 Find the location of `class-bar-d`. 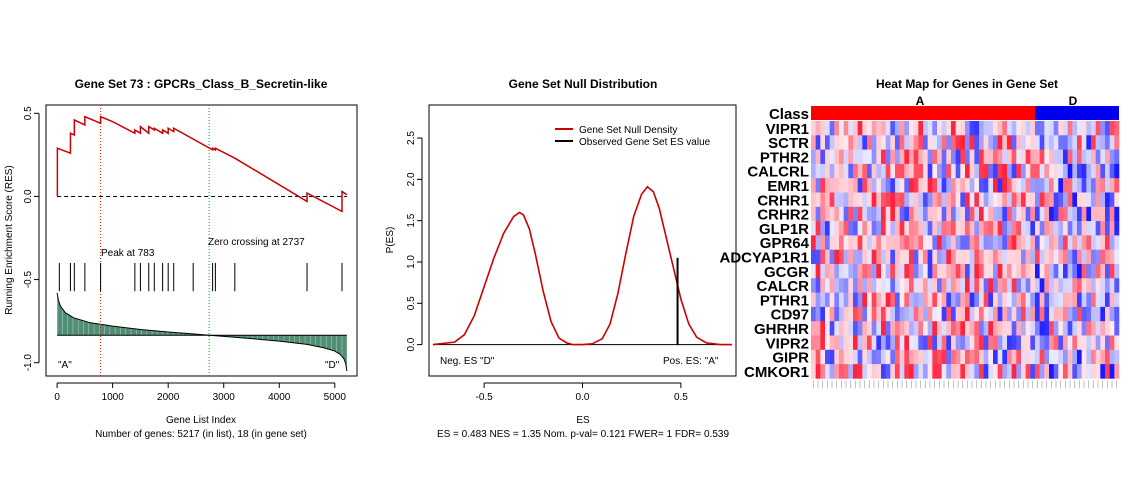

class-bar-d is located at coordinates (1077, 113).